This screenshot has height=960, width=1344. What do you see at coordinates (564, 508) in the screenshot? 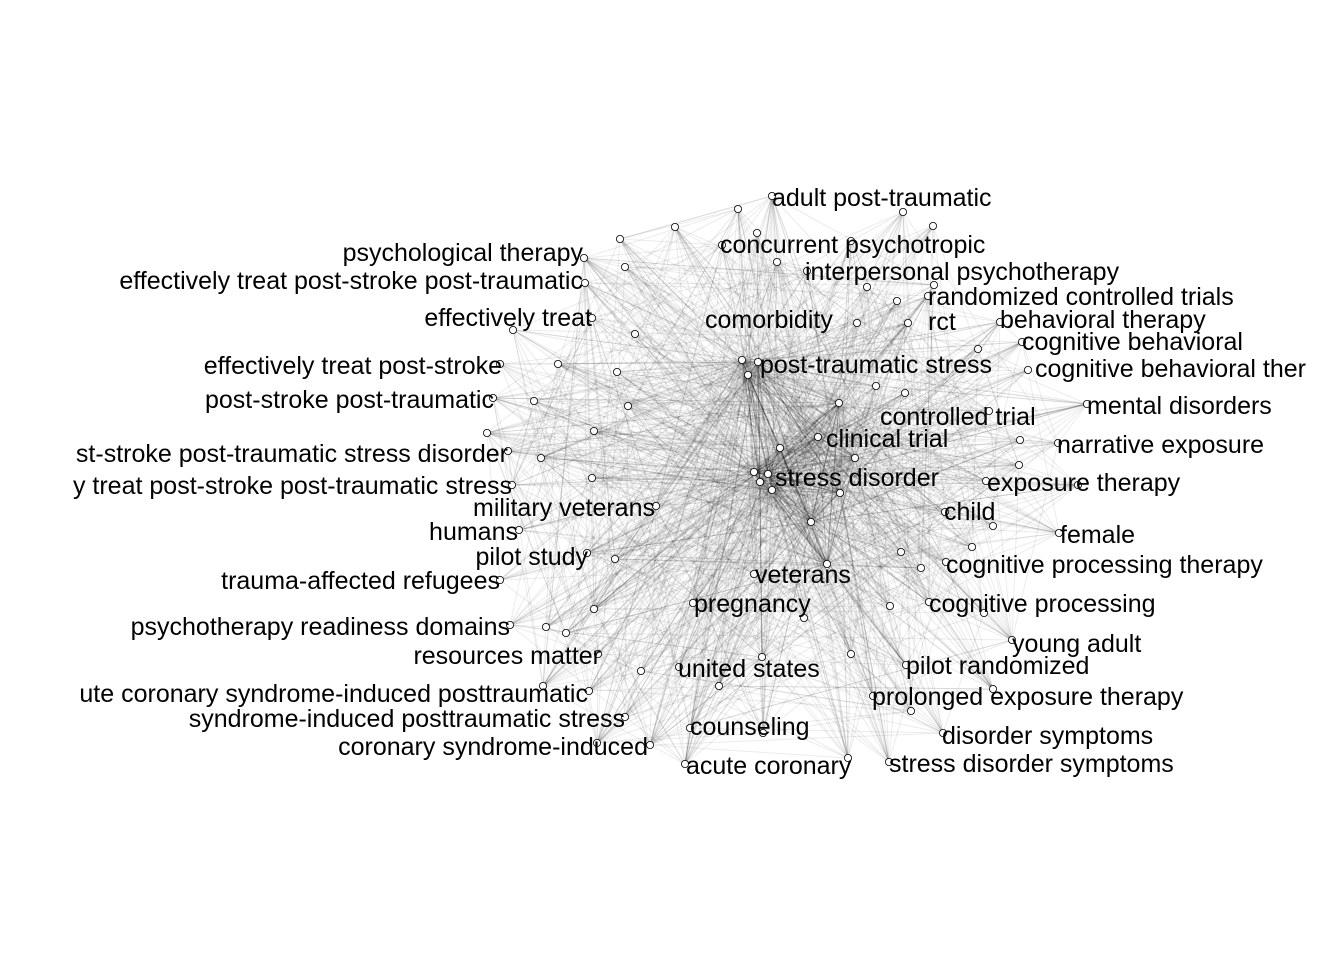
I see `label-military-veterans: military veterans` at bounding box center [564, 508].